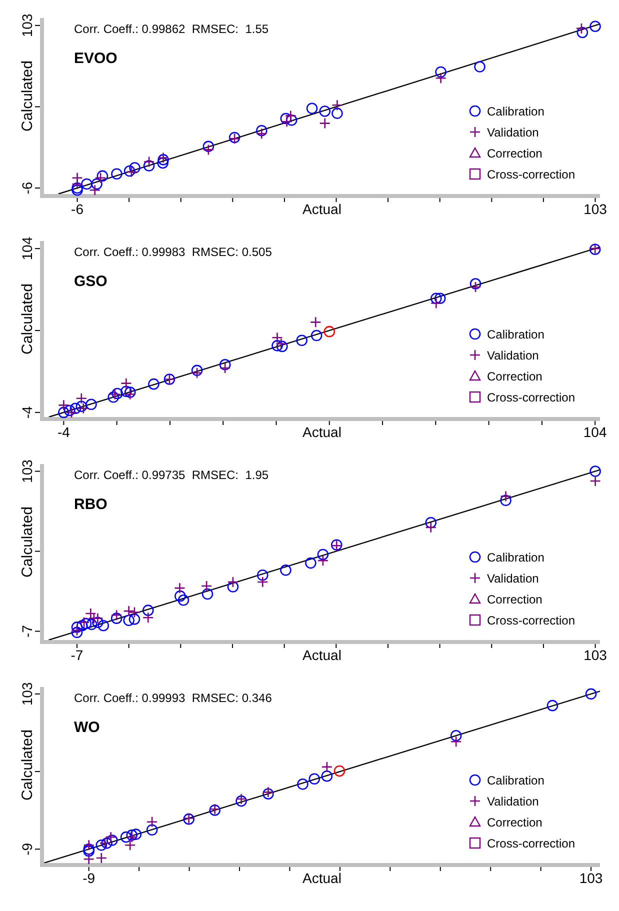 Image resolution: width=619 pixels, height=911 pixels. Describe the element at coordinates (173, 252) in the screenshot. I see `annotation: Corr. Coeff.: 0.99983 RMSEC: 0.505` at that location.